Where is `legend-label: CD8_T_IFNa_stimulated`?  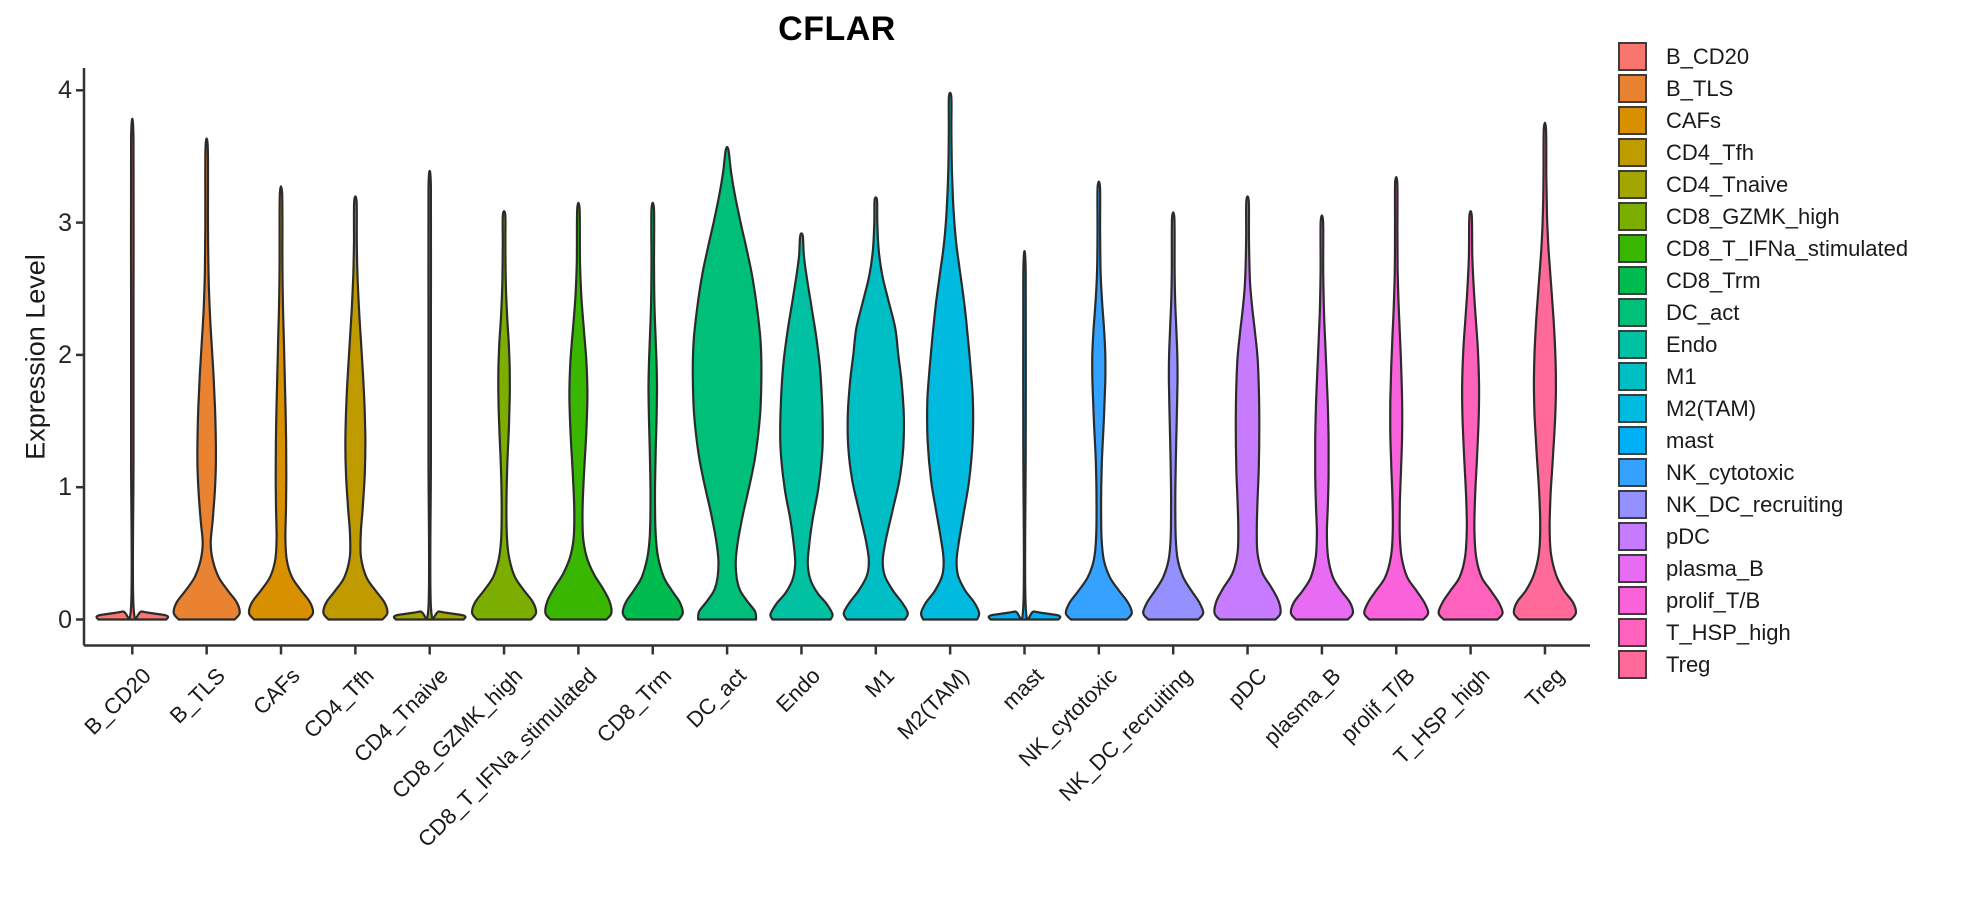
legend-label: CD8_T_IFNa_stimulated is located at coordinates (1787, 248).